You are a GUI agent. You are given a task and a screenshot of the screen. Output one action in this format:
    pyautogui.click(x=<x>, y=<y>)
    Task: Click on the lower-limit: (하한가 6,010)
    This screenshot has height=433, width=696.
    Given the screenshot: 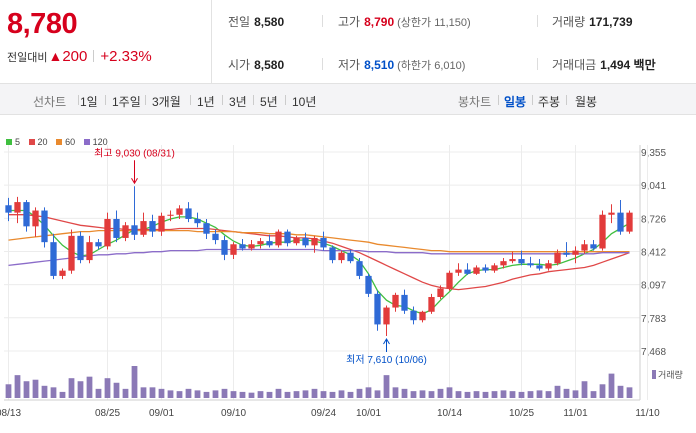 What is the action you would take?
    pyautogui.click(x=431, y=66)
    